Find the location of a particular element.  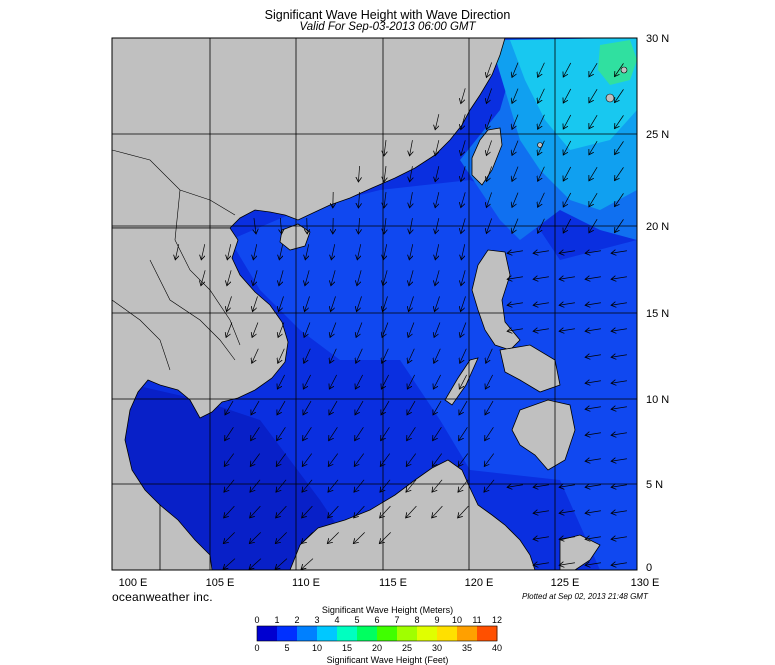

land-hainan is located at coordinates (295, 237).